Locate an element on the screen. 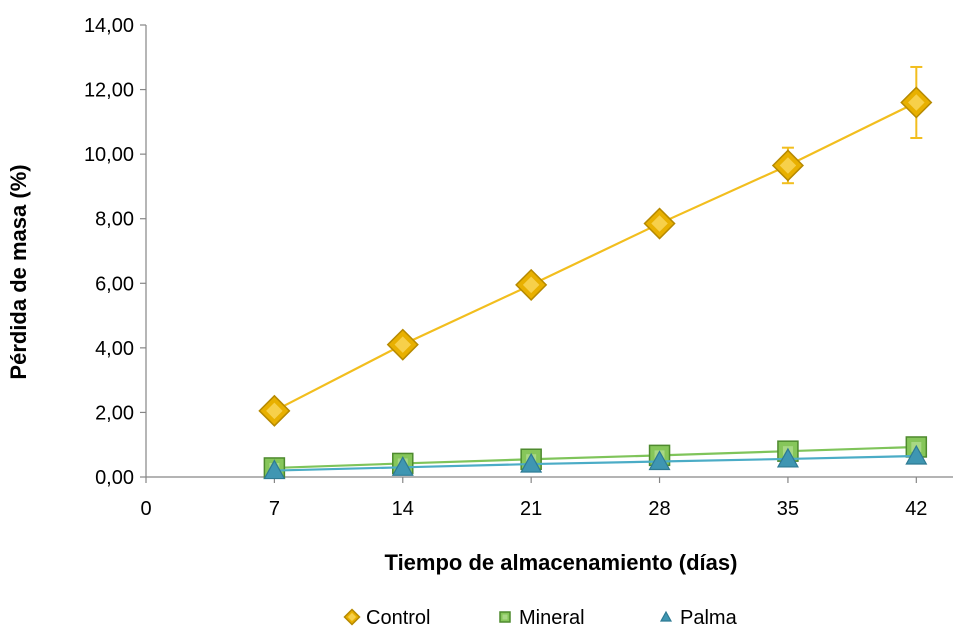 The height and width of the screenshot is (627, 959). y-tick-label: 8,00 is located at coordinates (114, 220).